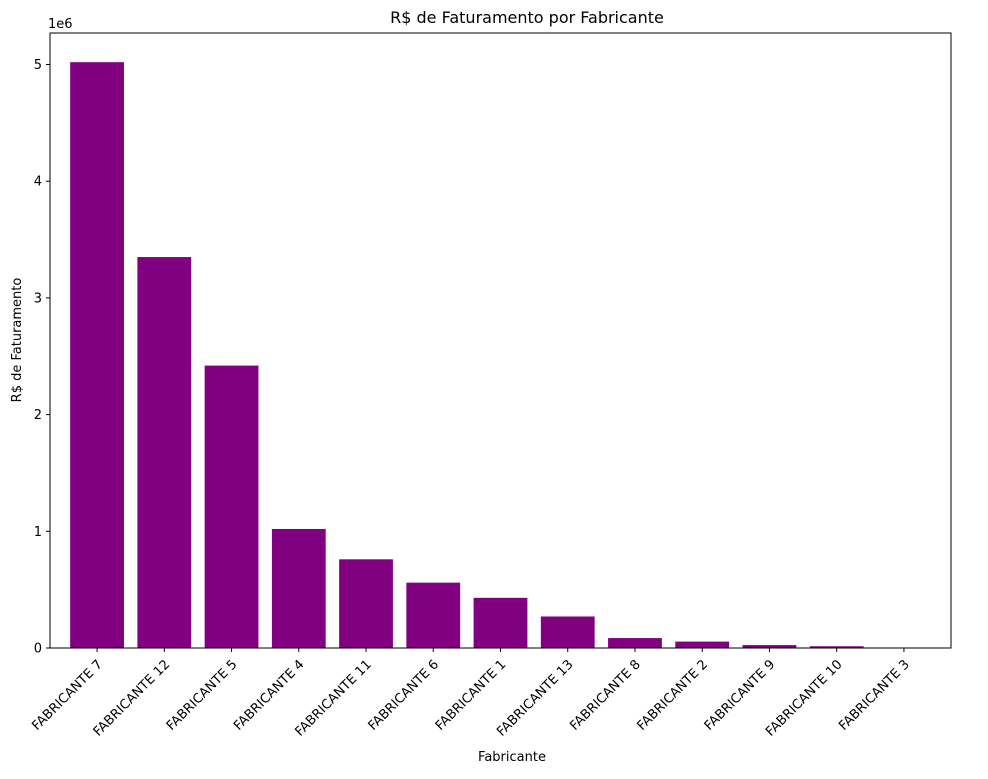  What do you see at coordinates (673, 695) in the screenshot?
I see `x-tick-label: FABRICANTE 2` at bounding box center [673, 695].